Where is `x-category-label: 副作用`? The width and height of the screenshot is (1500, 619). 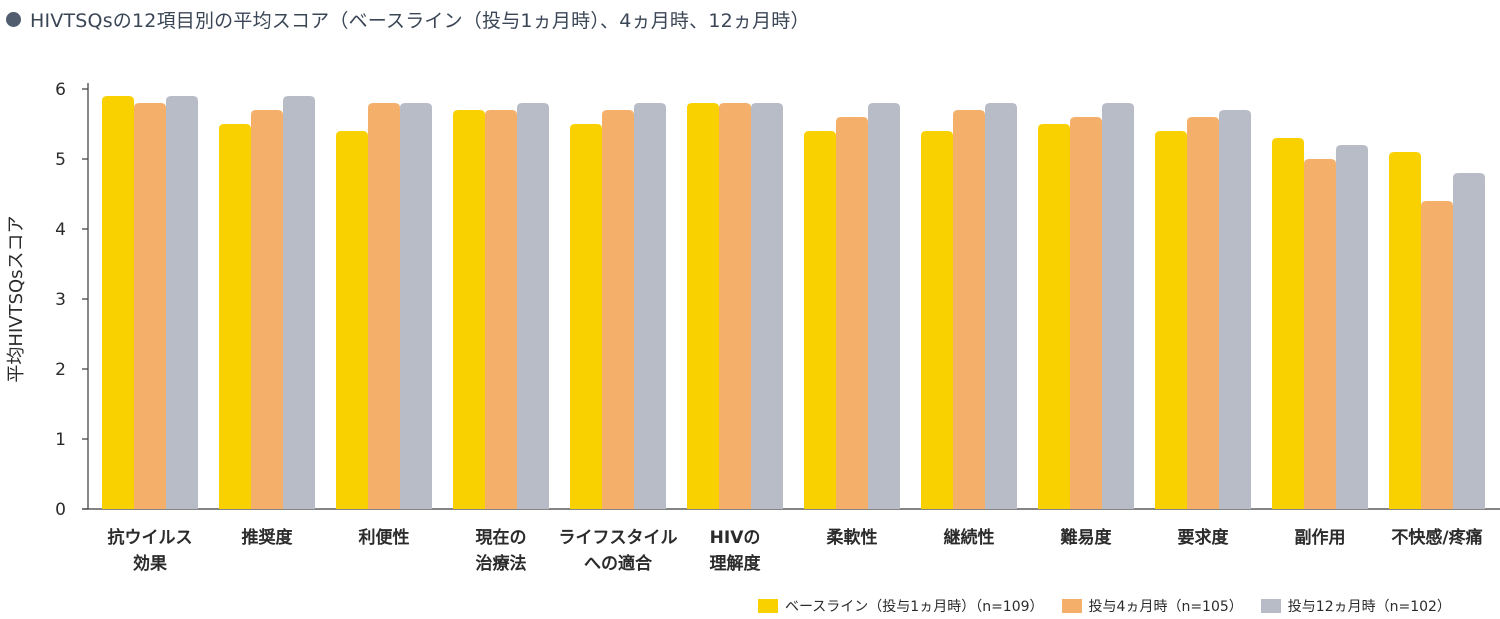
x-category-label: 副作用 is located at coordinates (1320, 537).